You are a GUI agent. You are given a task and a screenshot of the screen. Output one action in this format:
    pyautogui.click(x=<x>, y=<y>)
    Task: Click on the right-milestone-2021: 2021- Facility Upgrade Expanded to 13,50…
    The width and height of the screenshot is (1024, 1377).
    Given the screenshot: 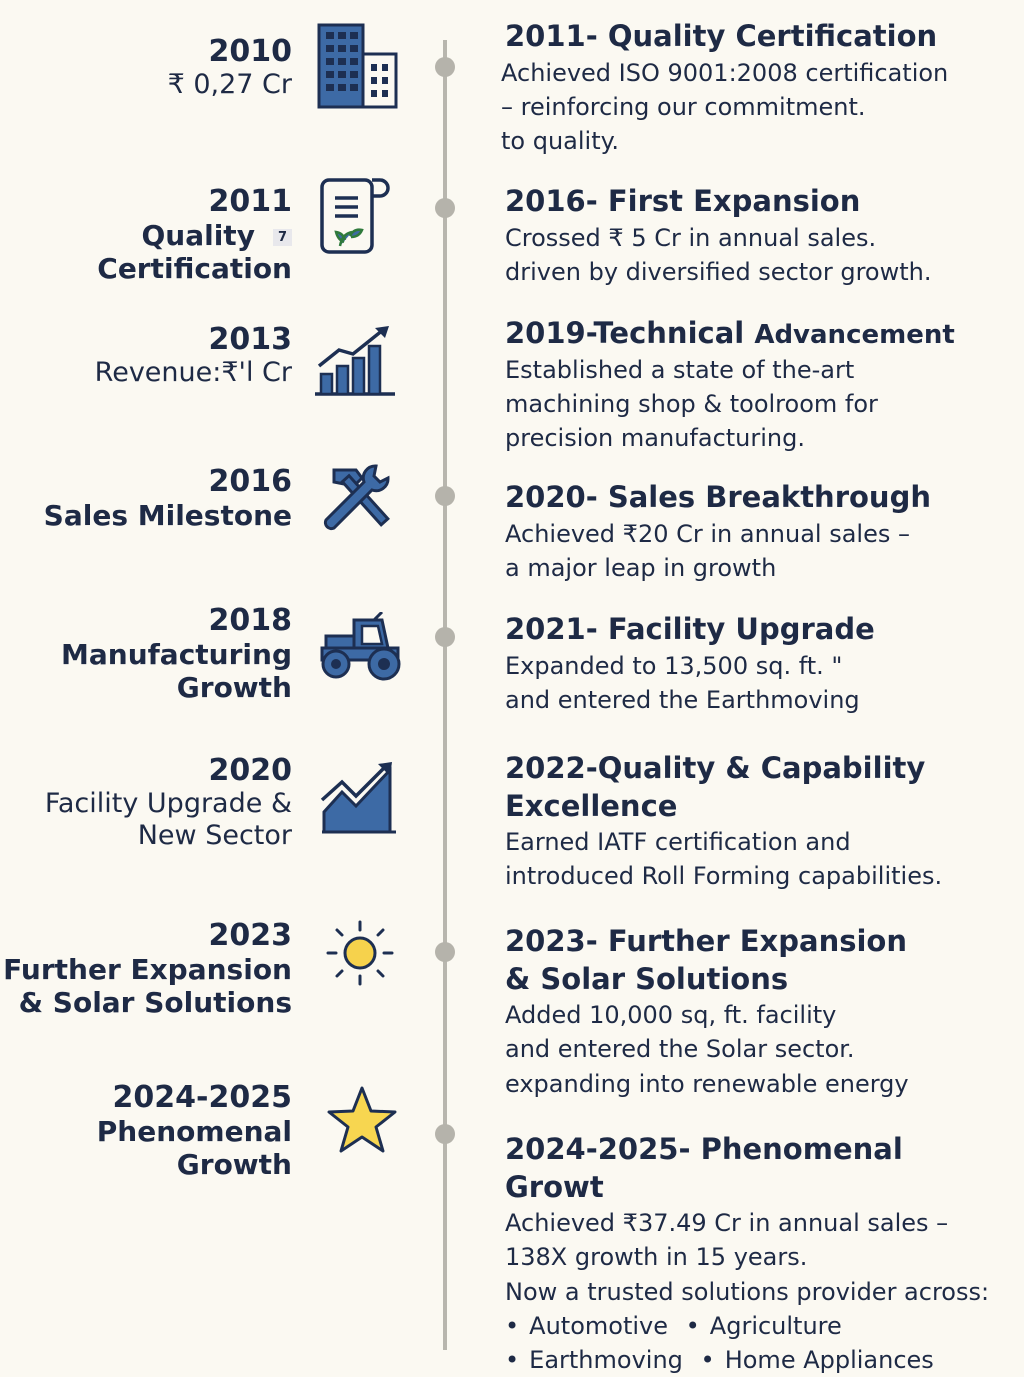 What is the action you would take?
    pyautogui.click(x=757, y=664)
    